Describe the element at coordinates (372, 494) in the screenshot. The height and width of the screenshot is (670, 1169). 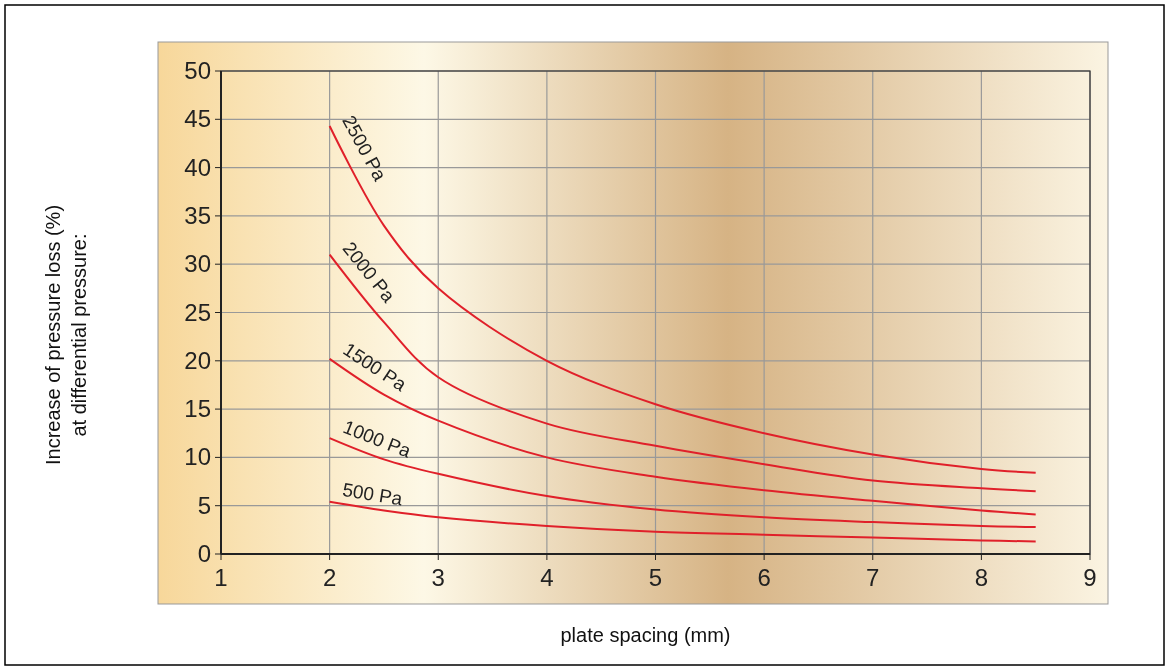
I see `text: 500 Pa` at that location.